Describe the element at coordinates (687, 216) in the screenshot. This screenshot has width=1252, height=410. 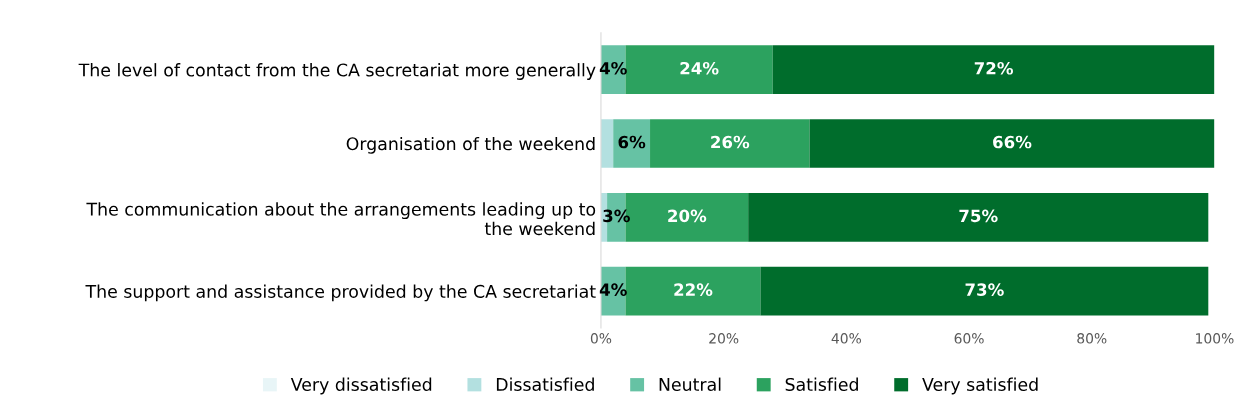
I see `data-label: 20%` at that location.